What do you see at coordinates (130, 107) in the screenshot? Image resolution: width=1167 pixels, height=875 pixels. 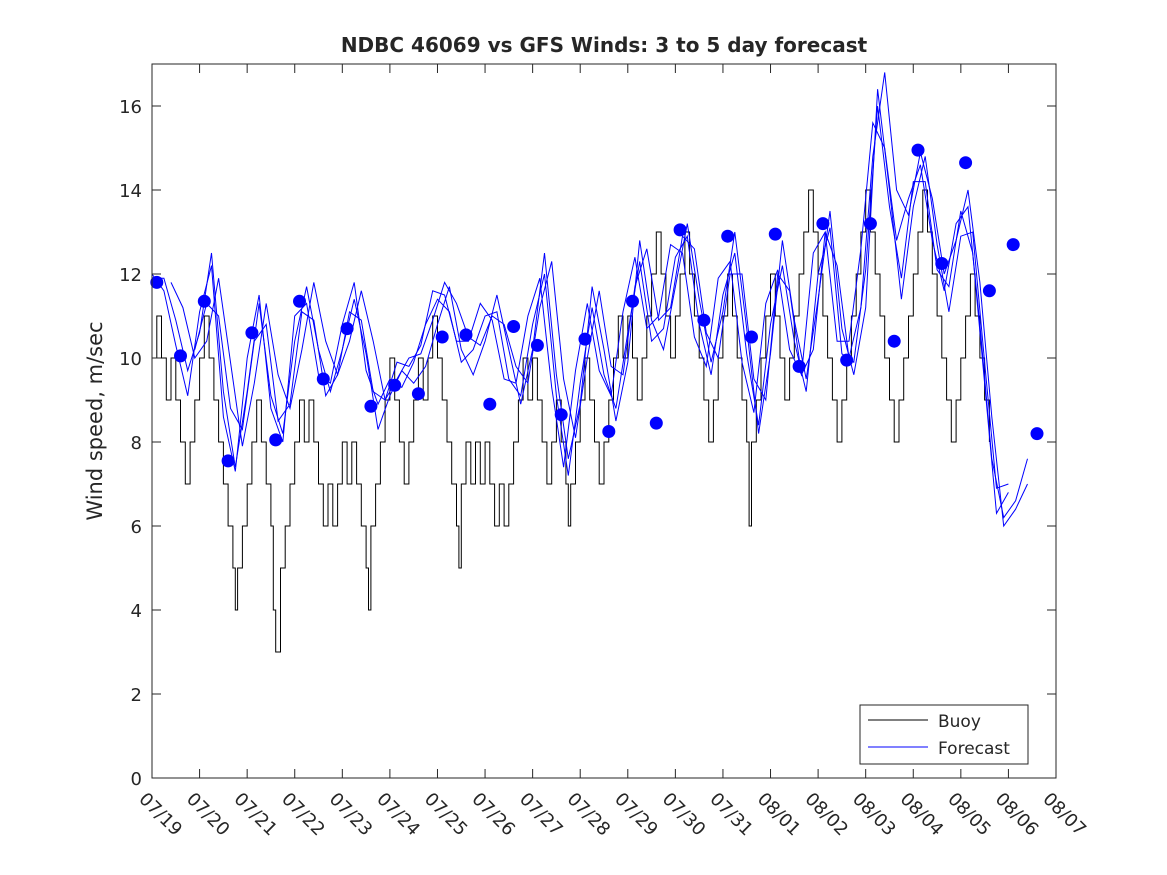 I see `y-tick-label: 16` at bounding box center [130, 107].